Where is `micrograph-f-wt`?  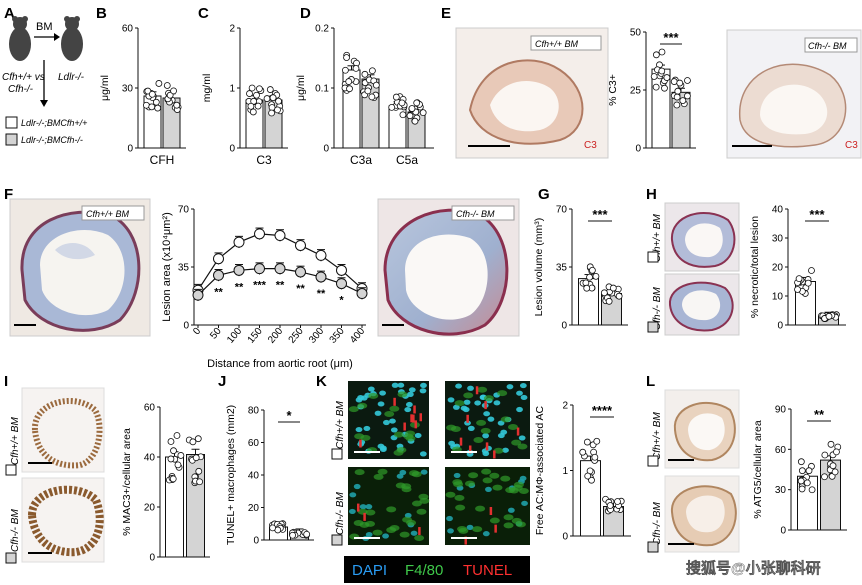 micrograph-f-wt is located at coordinates (80, 267).